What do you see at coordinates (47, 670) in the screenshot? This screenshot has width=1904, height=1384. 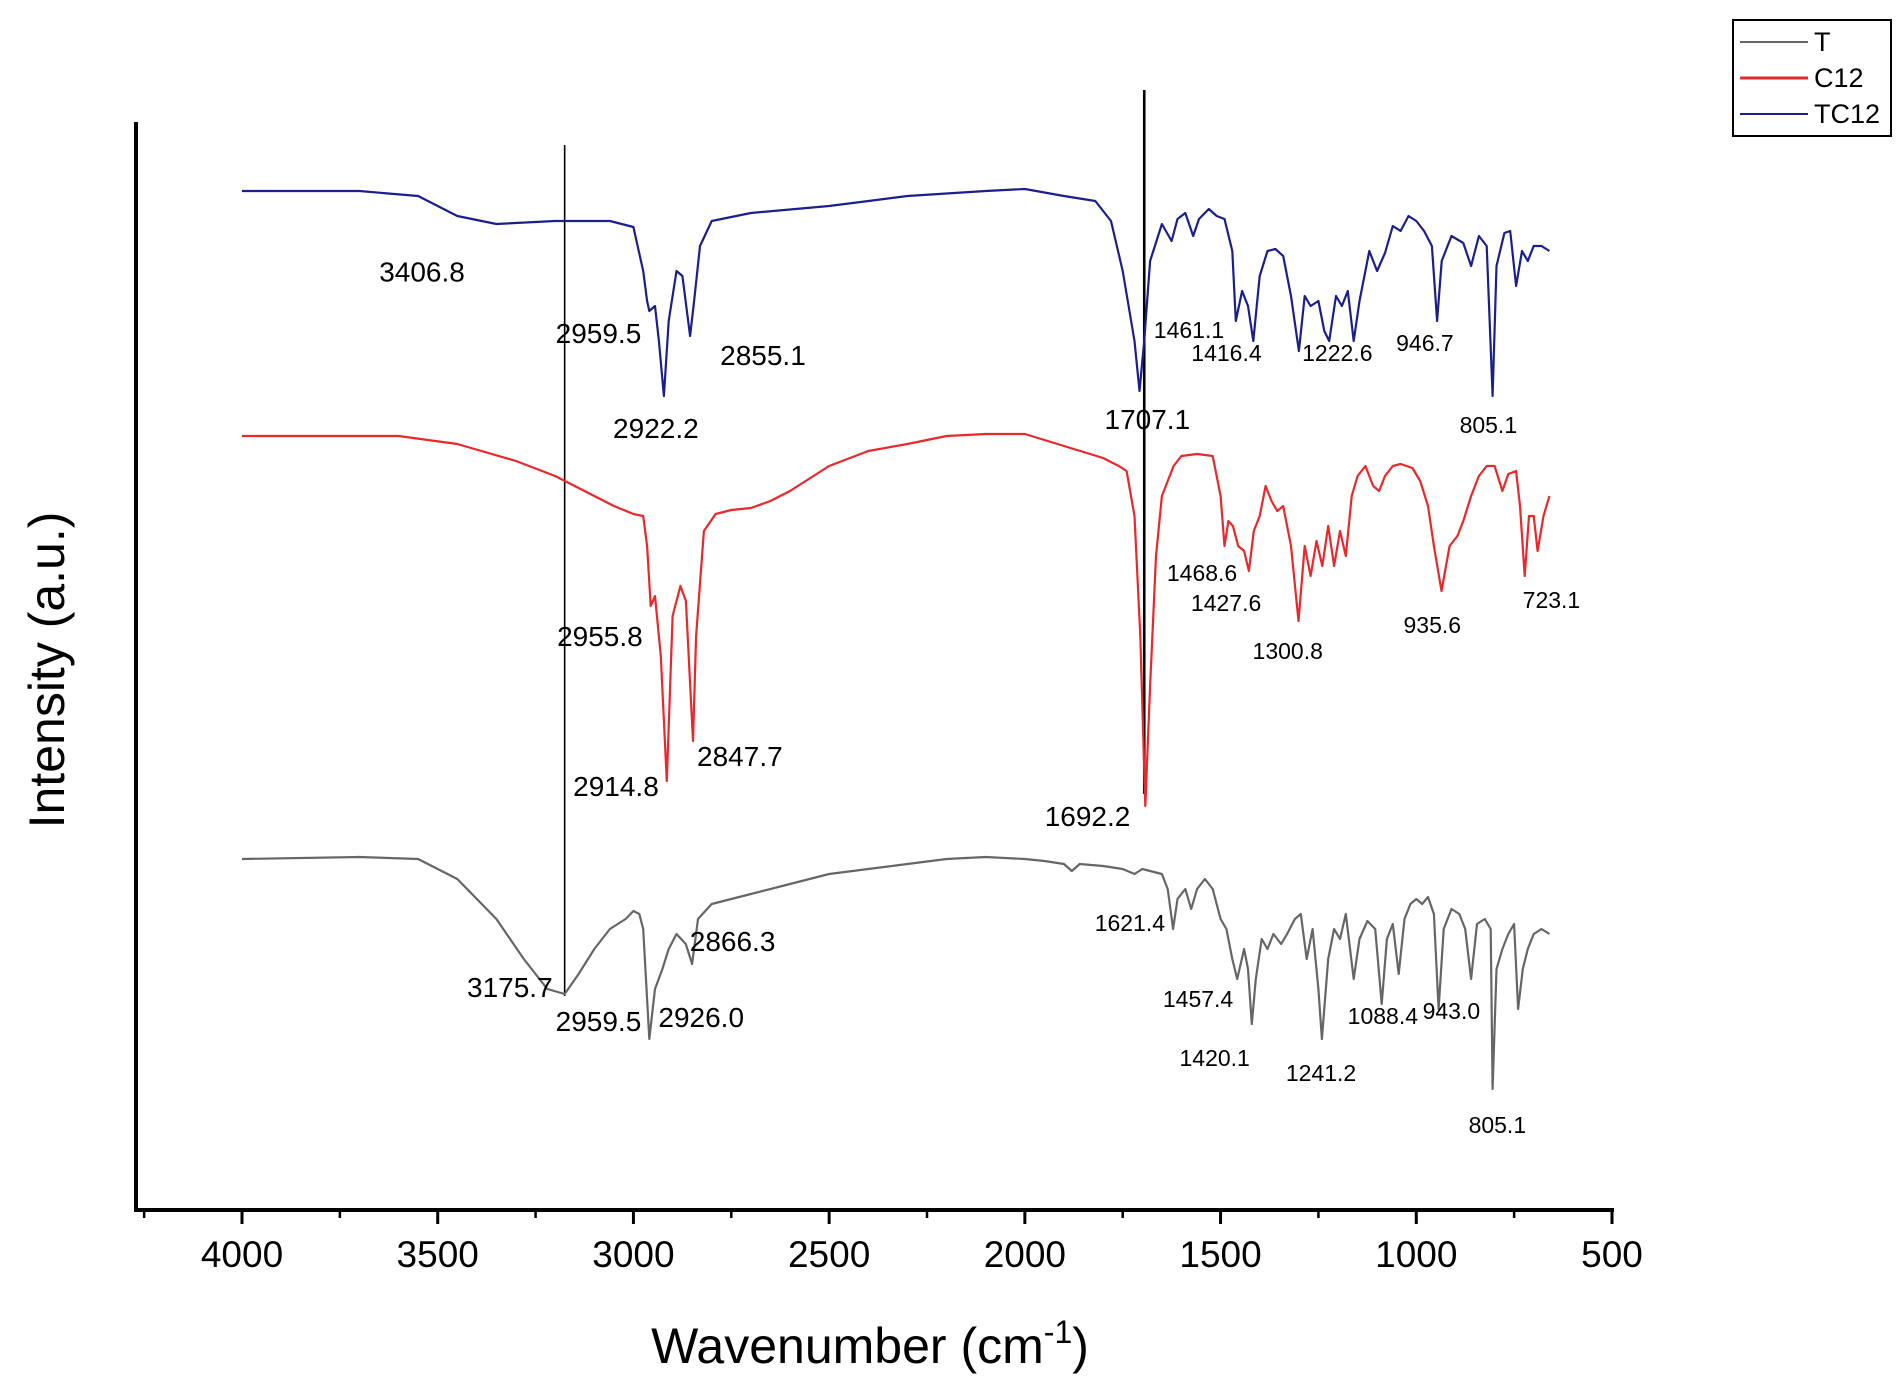 I see `y-axis-title: Intensity (a.u.)` at bounding box center [47, 670].